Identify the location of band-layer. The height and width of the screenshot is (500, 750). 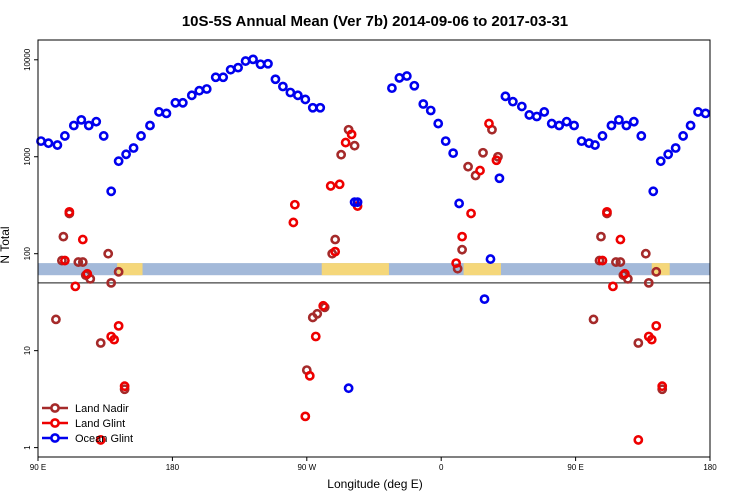
(374, 269).